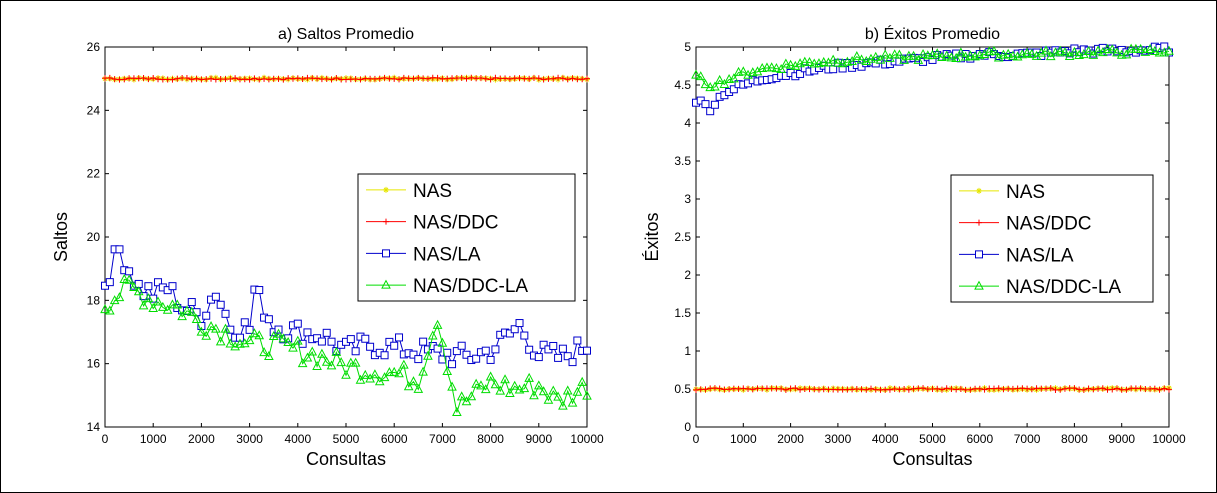 The width and height of the screenshot is (1217, 493). I want to click on legend-label: NAS/LA, so click(447, 254).